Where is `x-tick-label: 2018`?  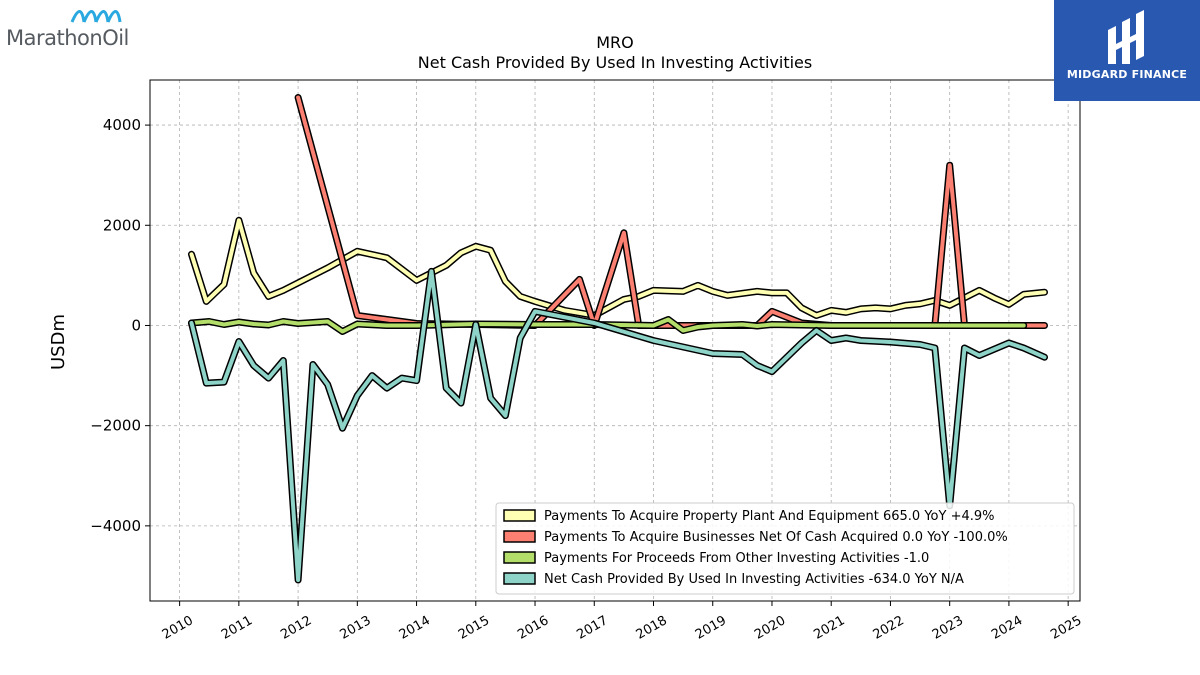 x-tick-label: 2018 is located at coordinates (652, 628).